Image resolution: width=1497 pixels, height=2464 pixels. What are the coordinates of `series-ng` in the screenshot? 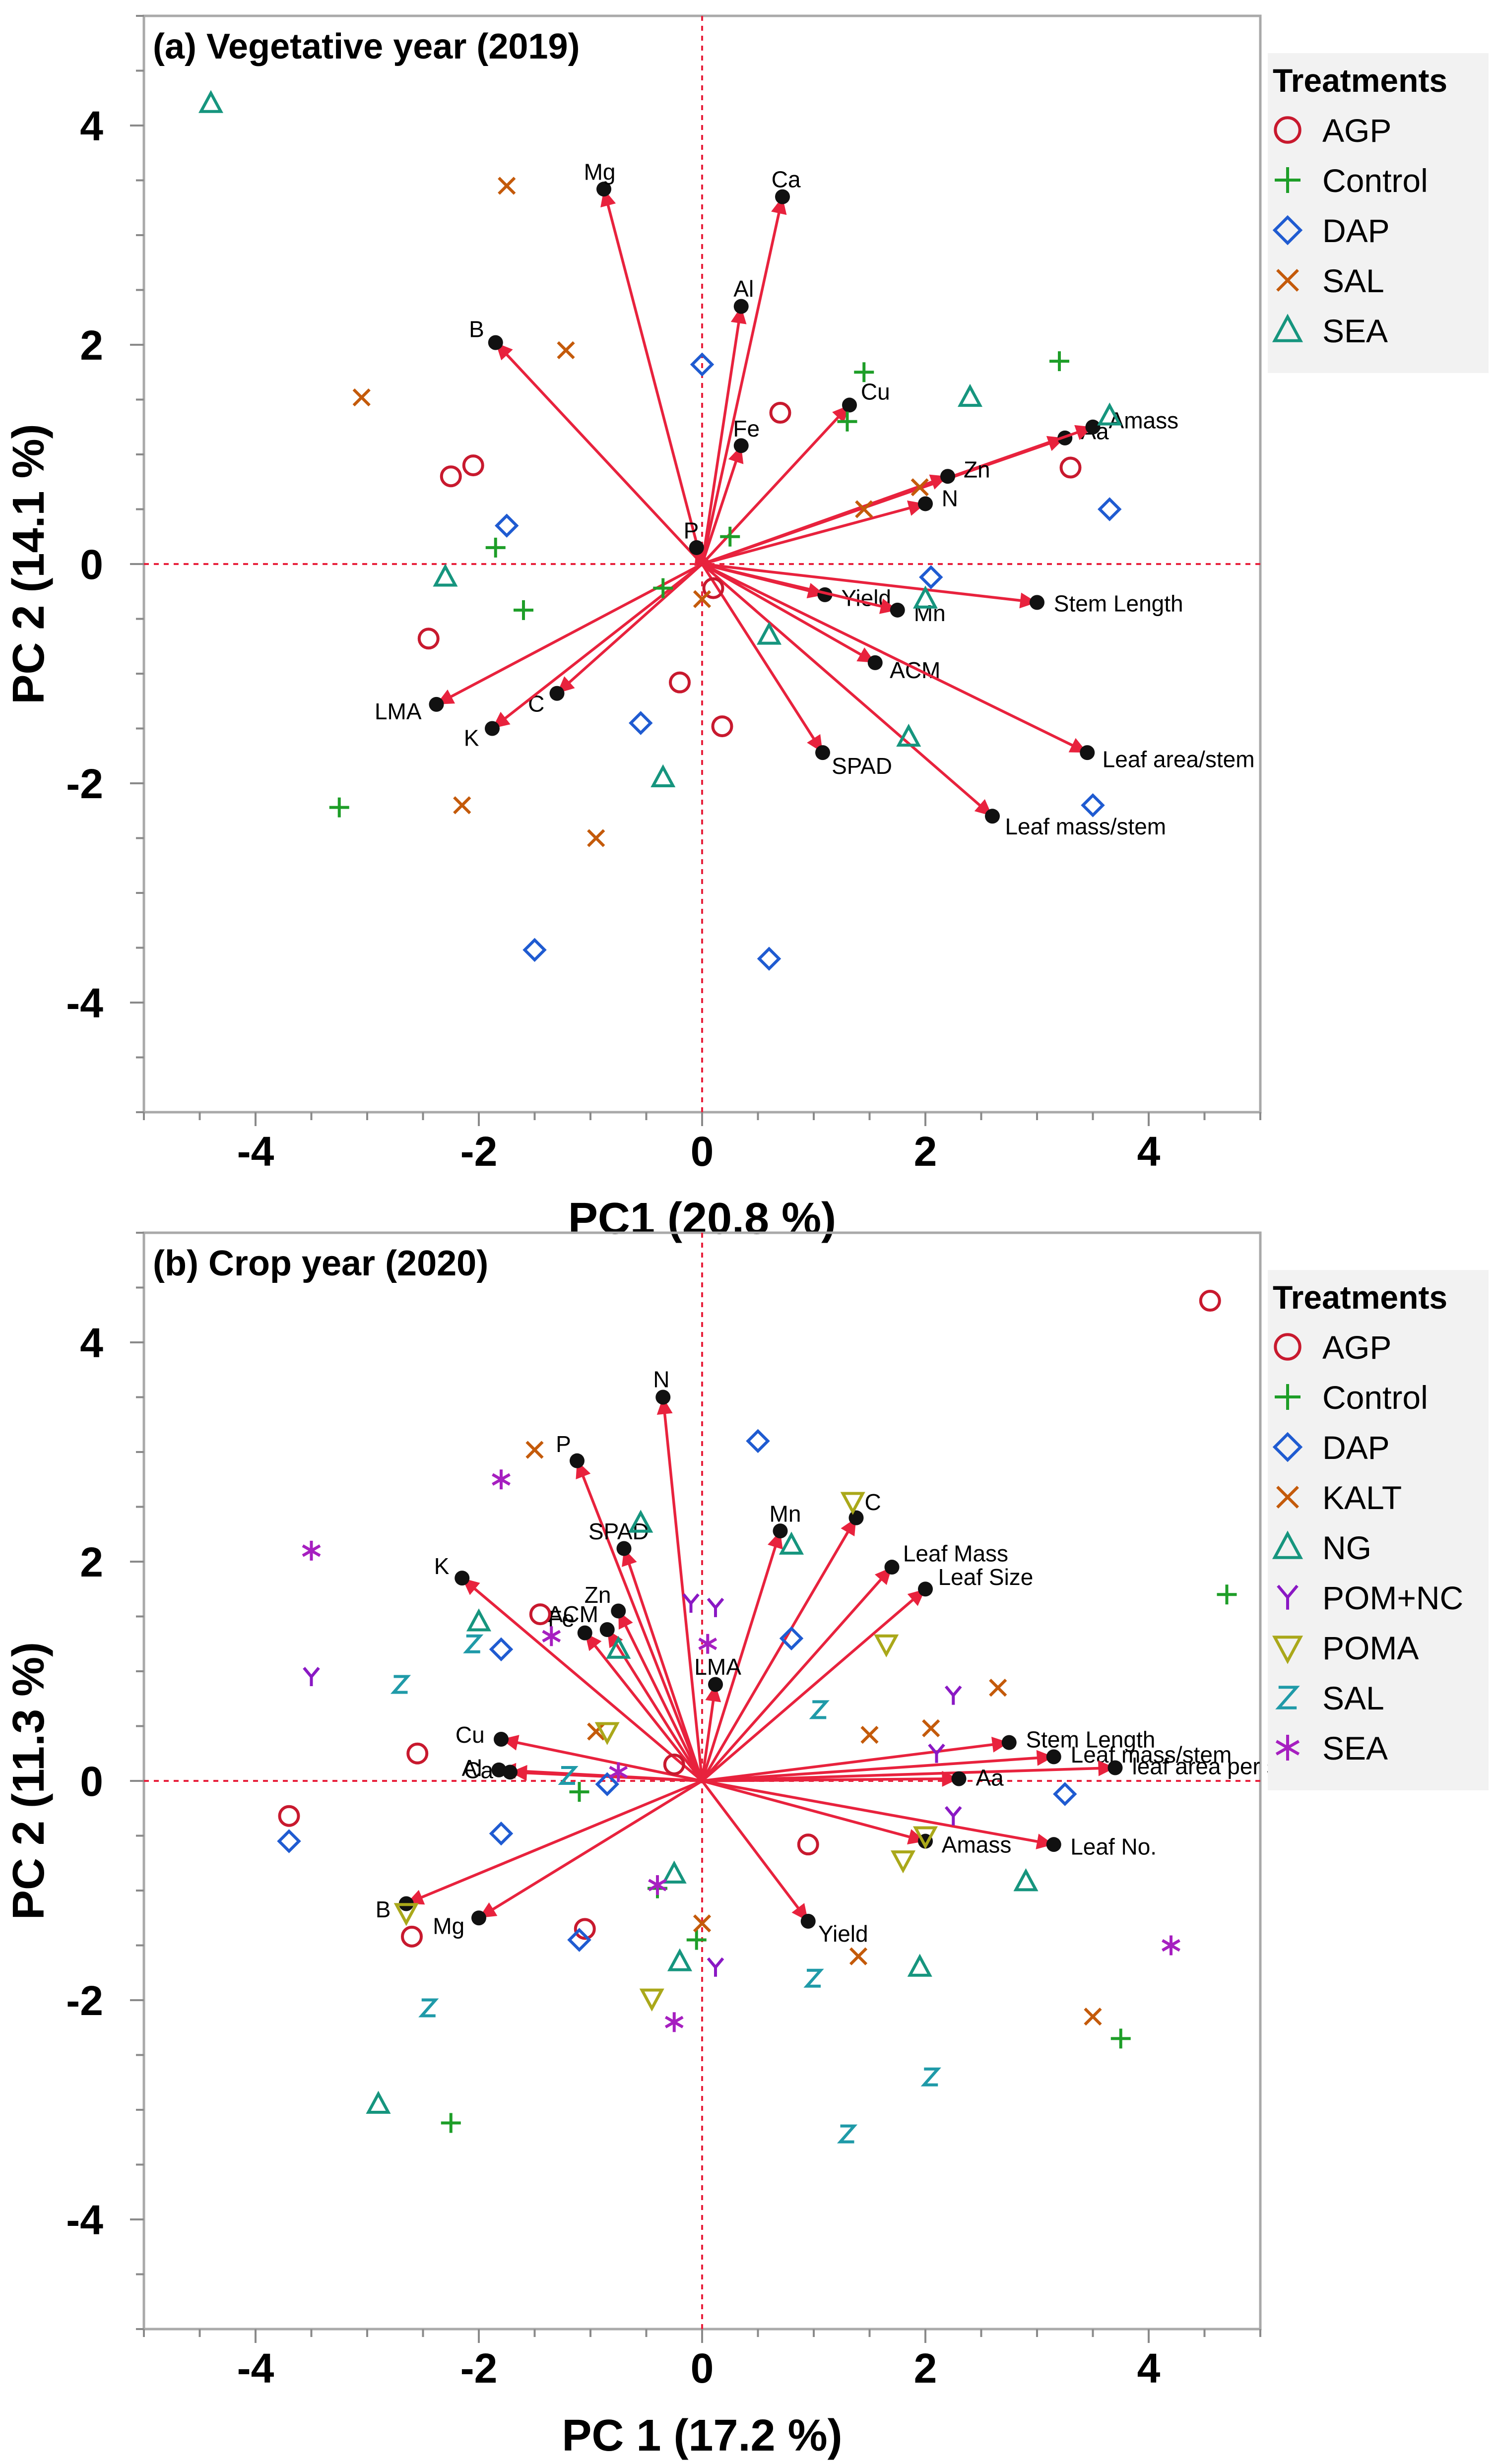 It's located at (702, 1812).